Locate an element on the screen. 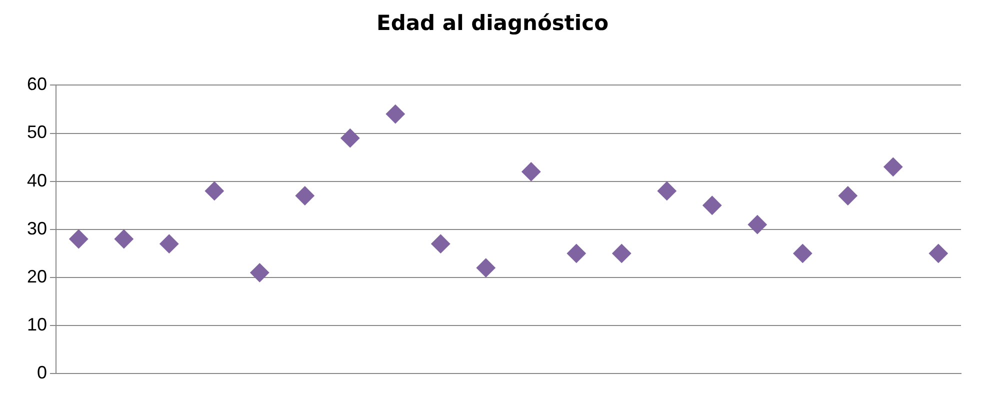  y-tick-label: 10 is located at coordinates (37, 324).